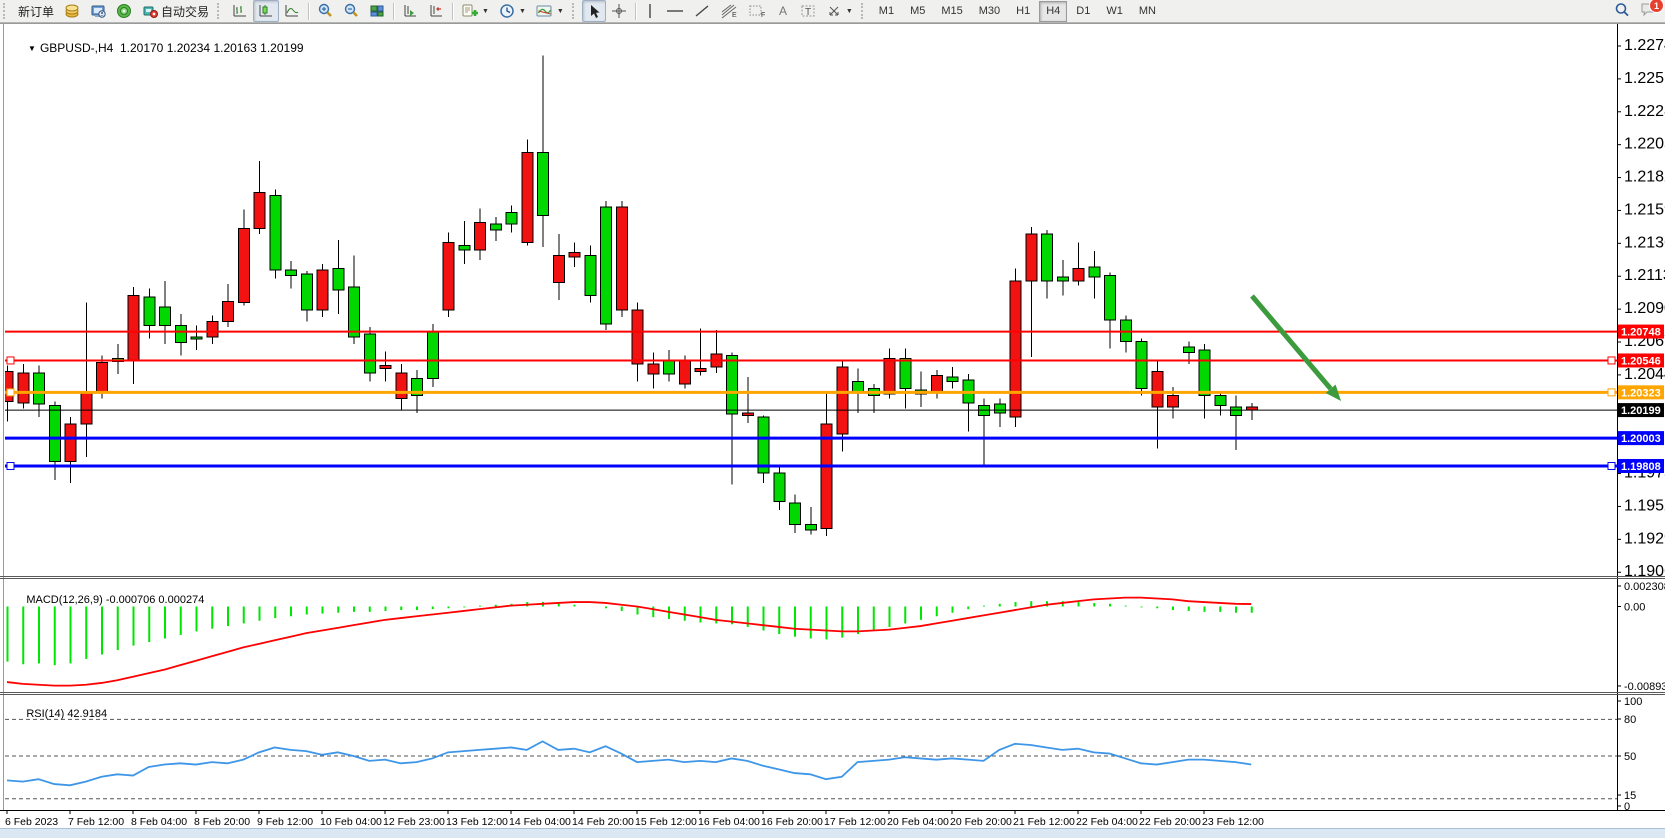  What do you see at coordinates (811, 759) in the screenshot?
I see `rsi-pane` at bounding box center [811, 759].